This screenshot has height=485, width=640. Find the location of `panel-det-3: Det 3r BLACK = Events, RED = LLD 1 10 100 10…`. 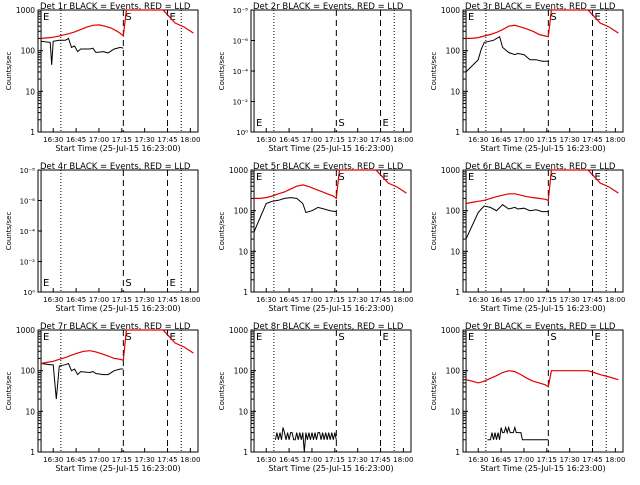

panel-det-3: Det 3r BLACK = Events, RED = LLD 1 10 100 10… is located at coordinates (527, 77).